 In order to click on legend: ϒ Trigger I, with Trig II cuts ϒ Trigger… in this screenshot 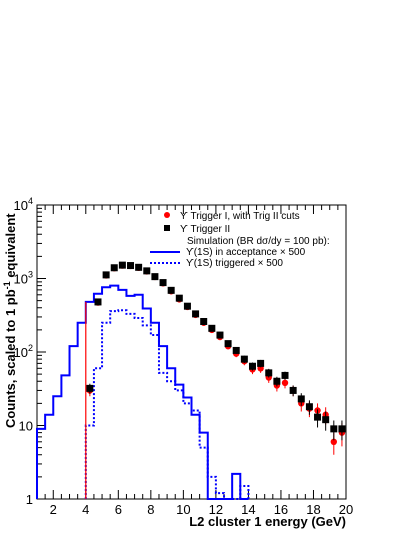, I will do `click(240, 240)`.